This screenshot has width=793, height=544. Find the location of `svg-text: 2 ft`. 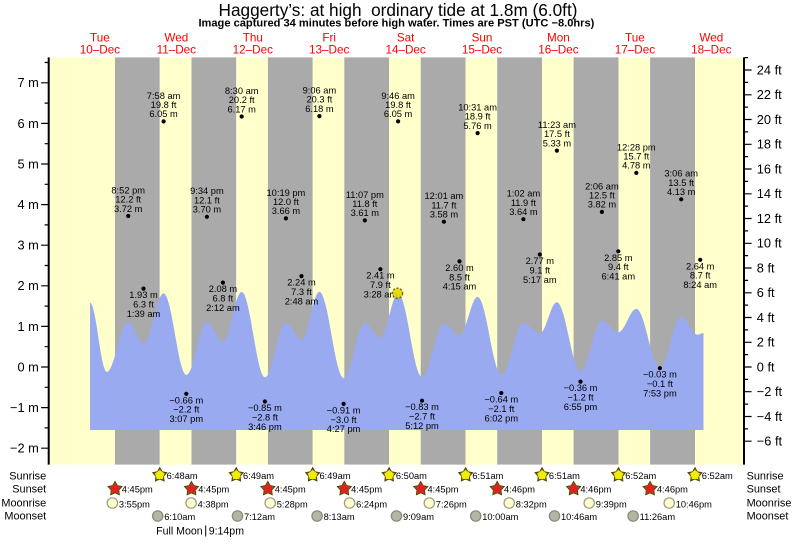

svg-text: 2 ft is located at coordinates (766, 342).